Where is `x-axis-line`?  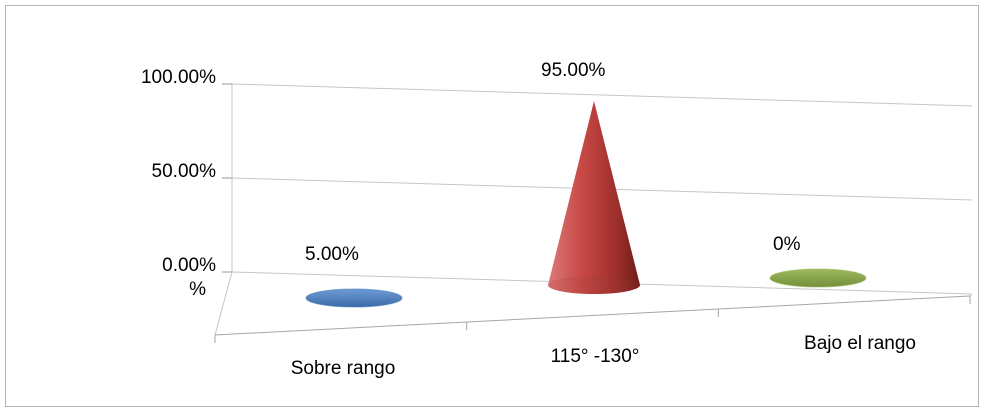 x-axis-line is located at coordinates (592, 315).